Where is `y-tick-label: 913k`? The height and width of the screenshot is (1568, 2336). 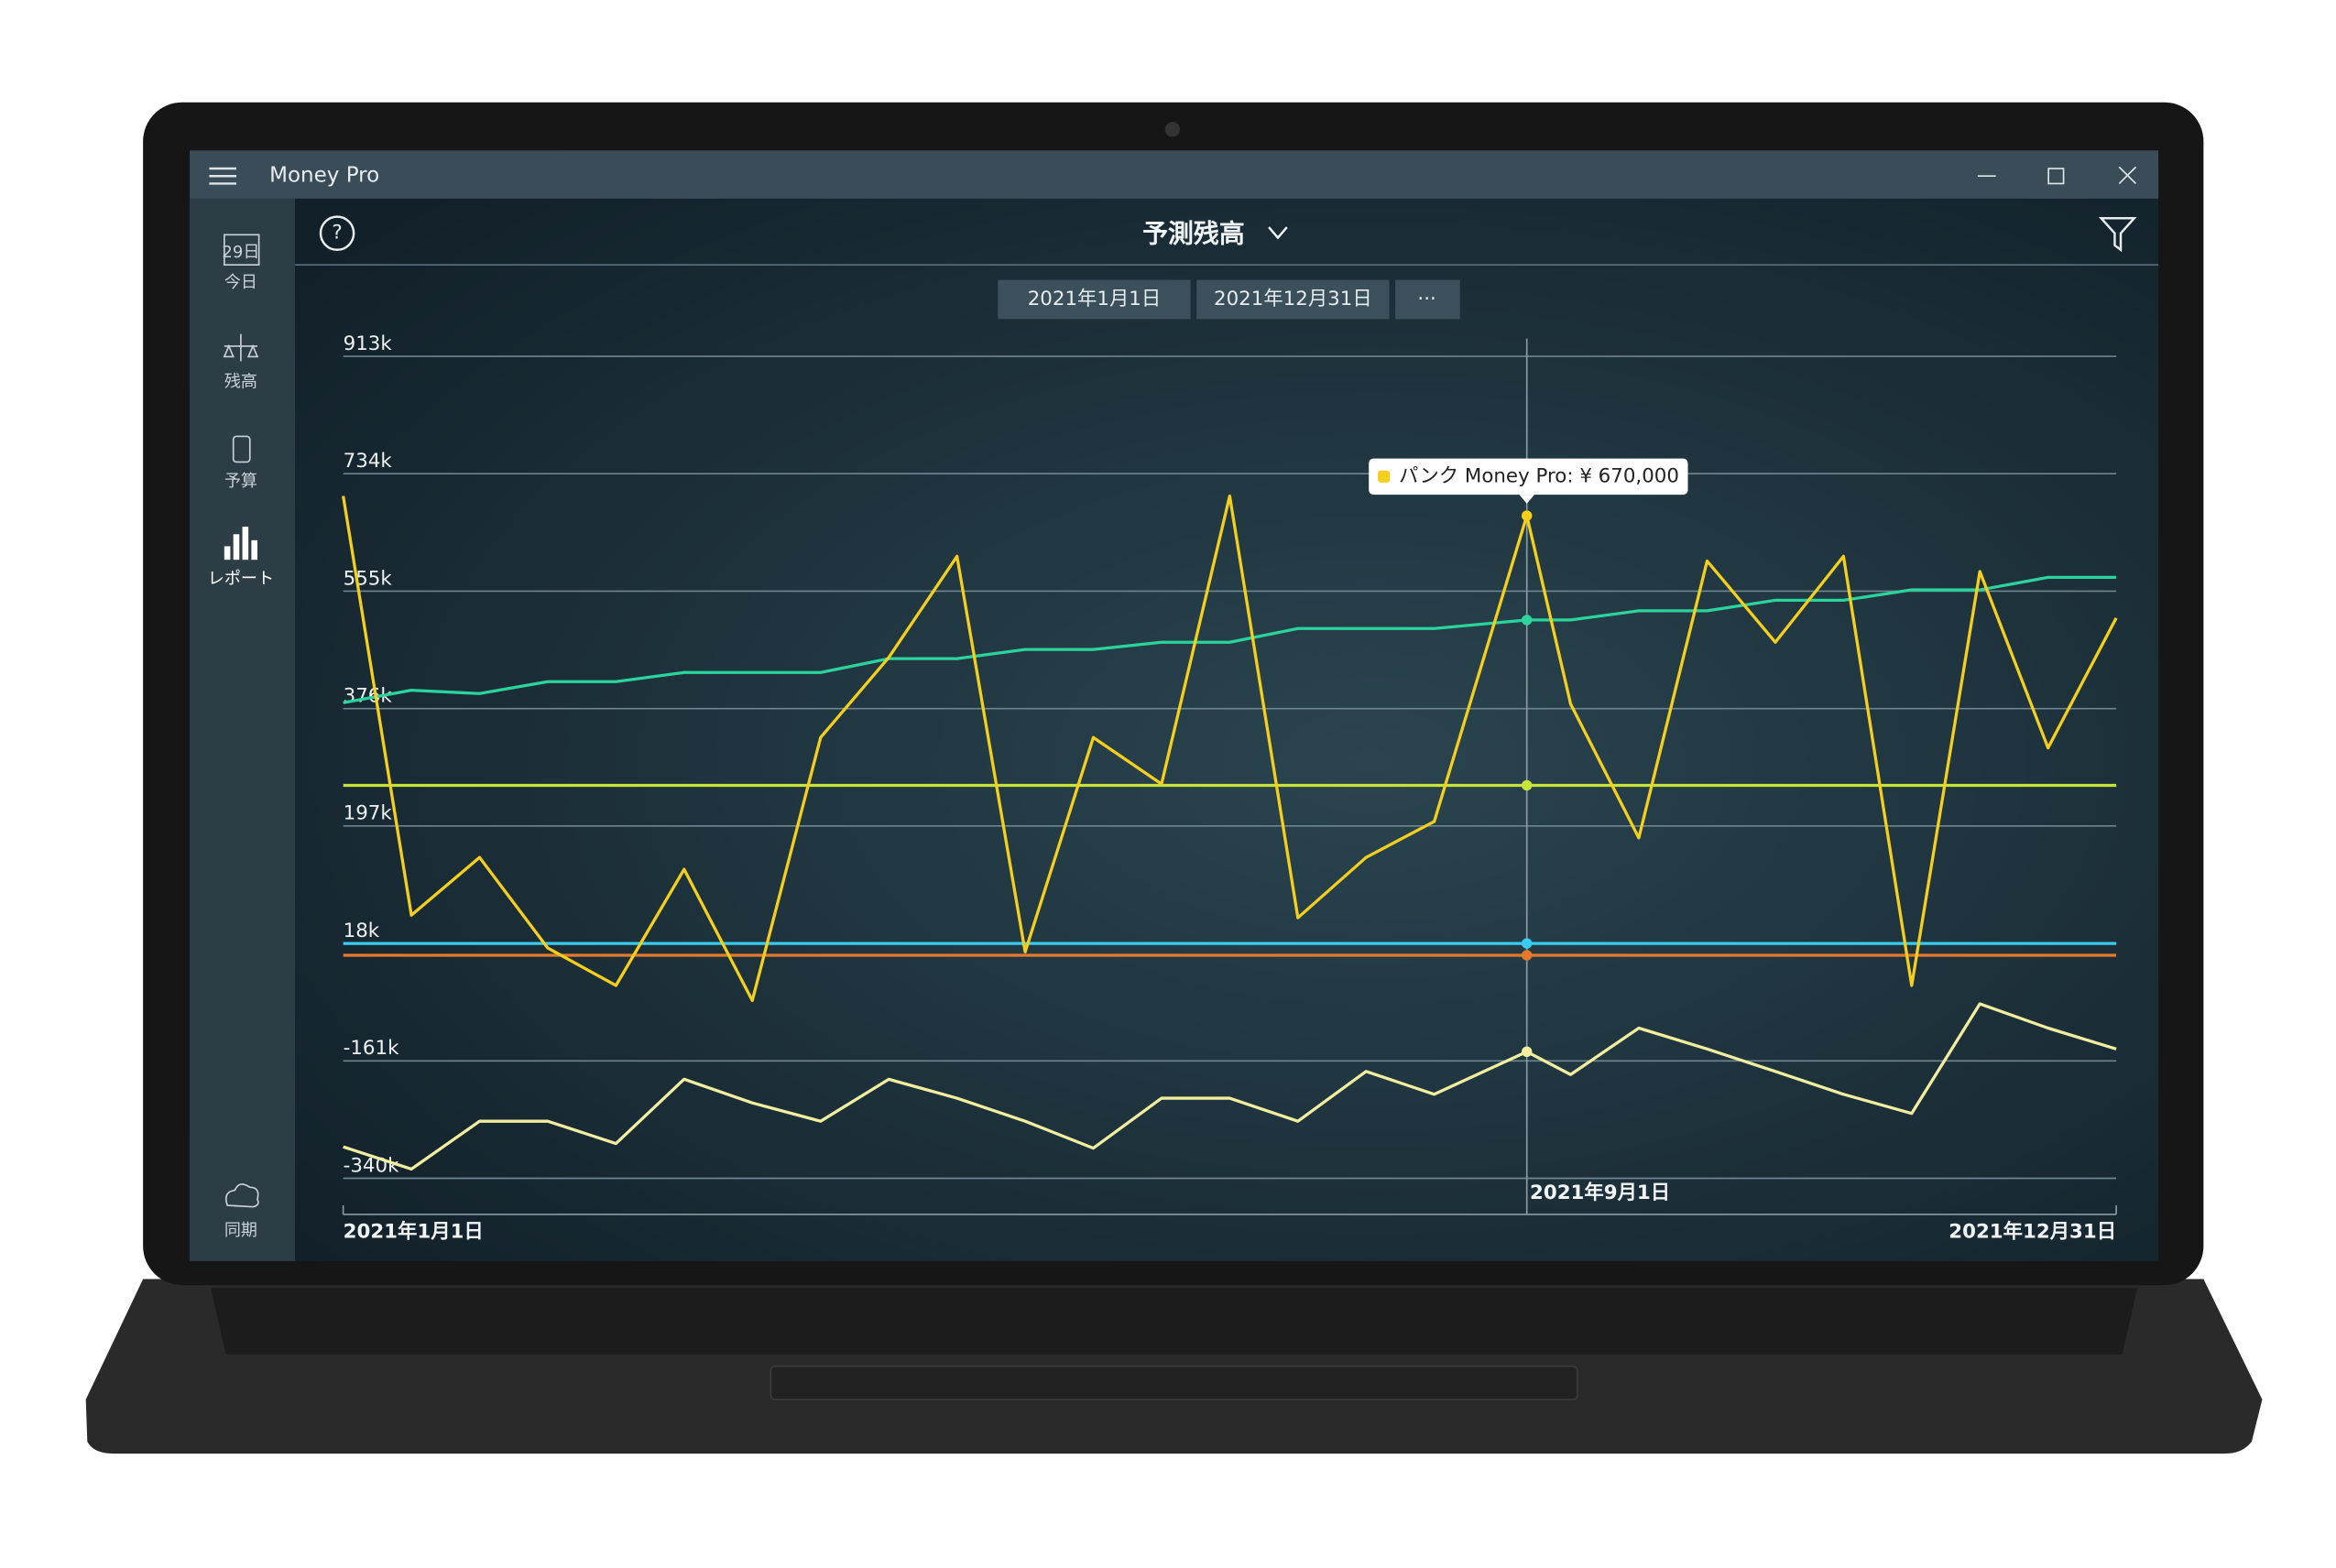 y-tick-label: 913k is located at coordinates (368, 343).